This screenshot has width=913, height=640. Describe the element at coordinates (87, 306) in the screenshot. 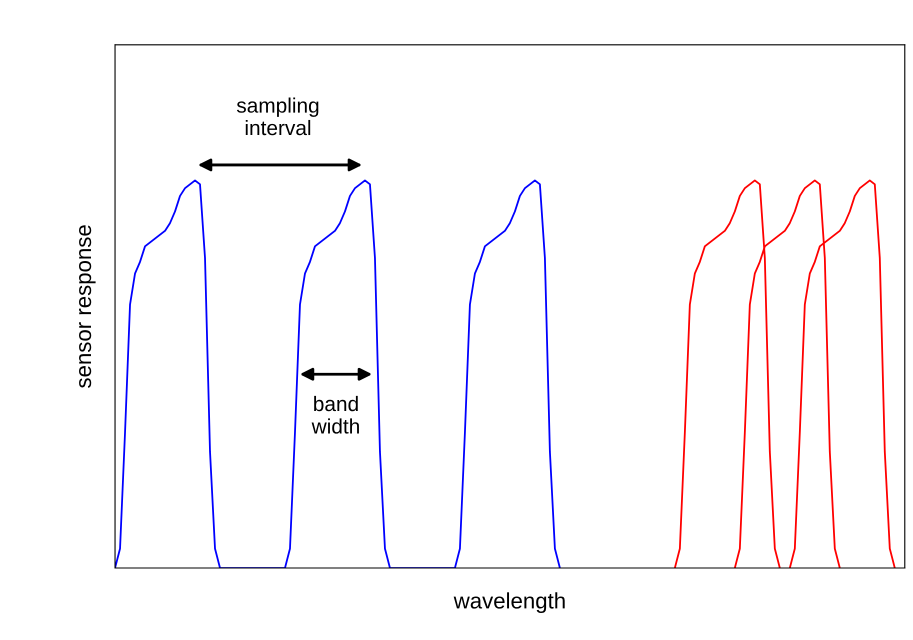

I see `y-axis-title: sensor response` at that location.